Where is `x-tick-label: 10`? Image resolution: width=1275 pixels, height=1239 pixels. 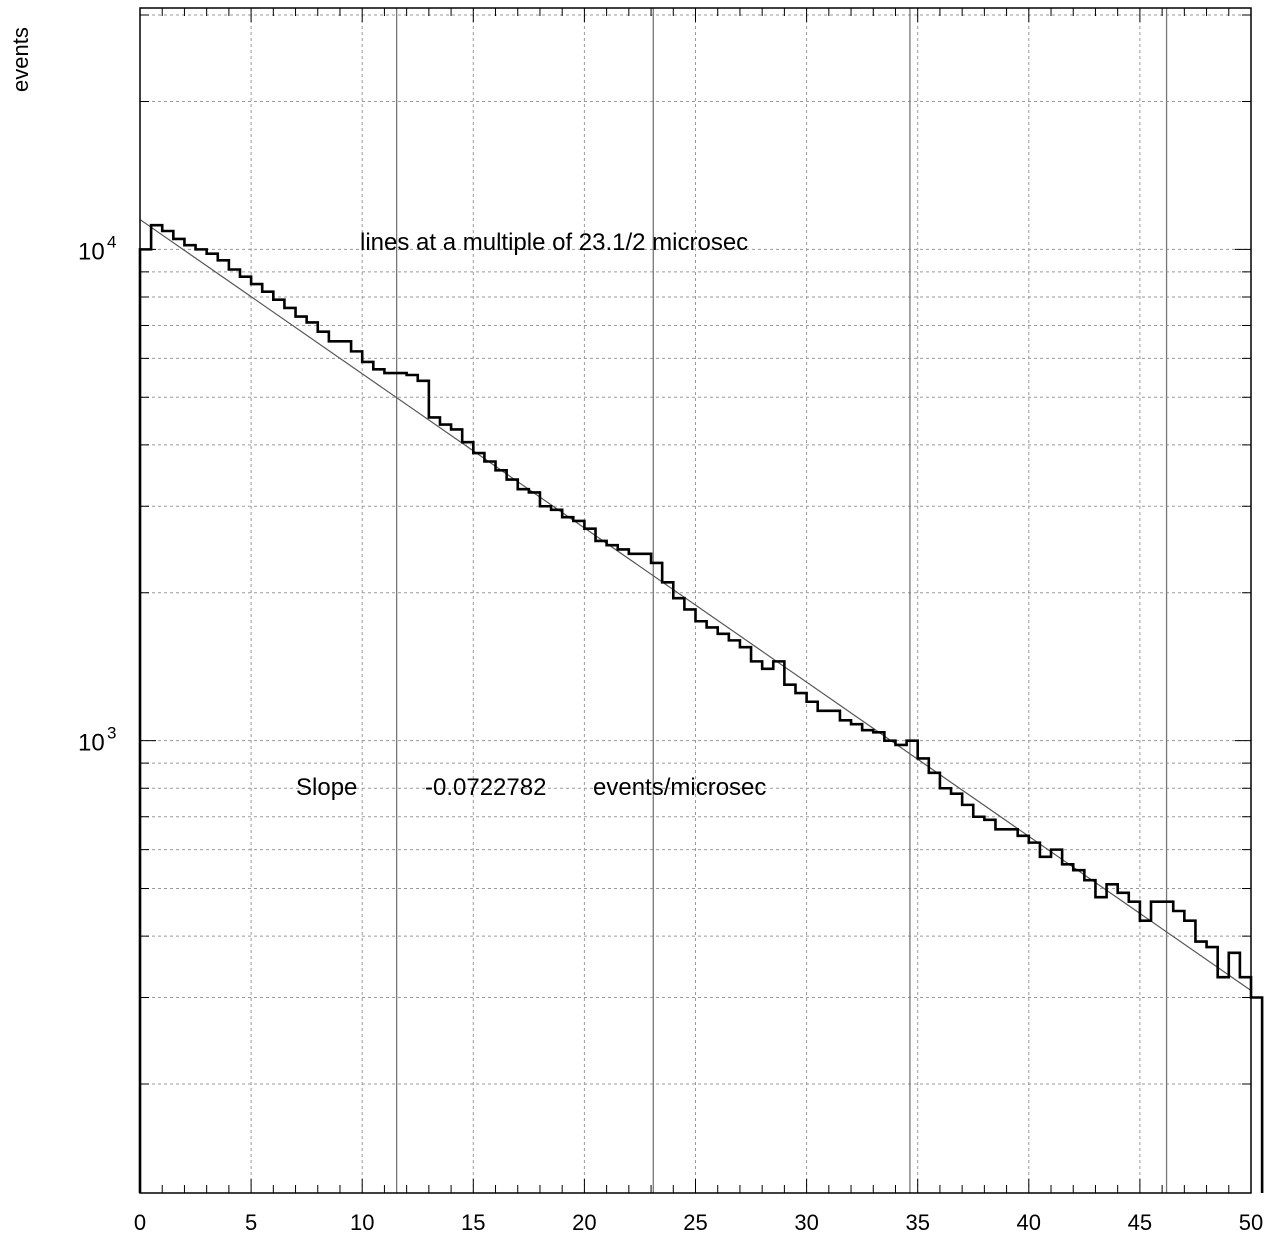 x-tick-label: 10 is located at coordinates (362, 1222).